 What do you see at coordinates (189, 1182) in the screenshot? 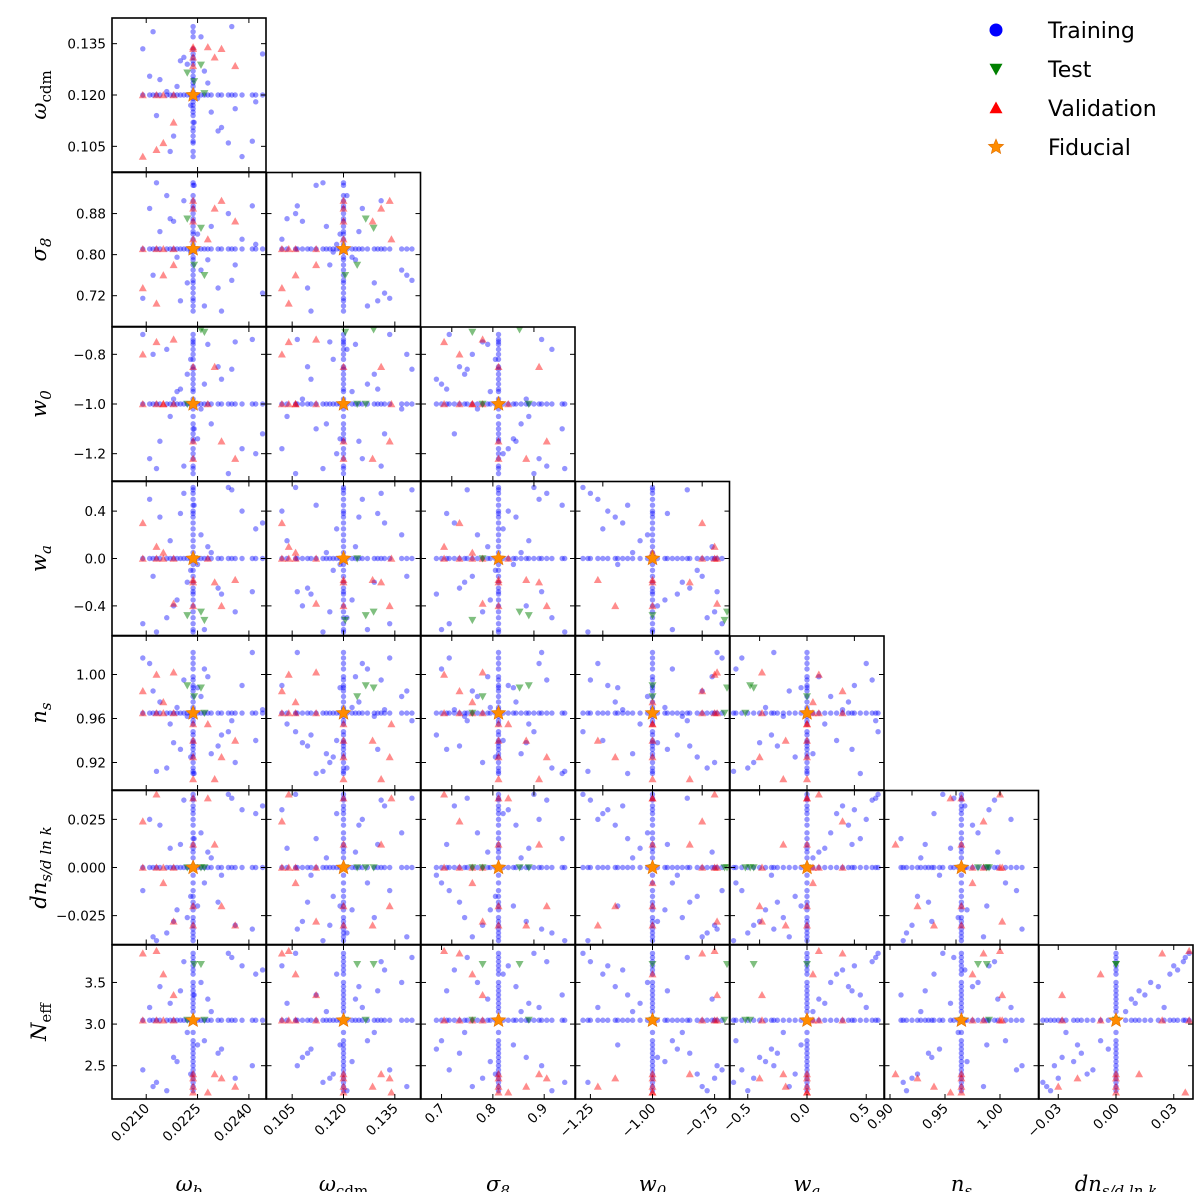
I see `x-axis-label-wb: ωb` at bounding box center [189, 1182].